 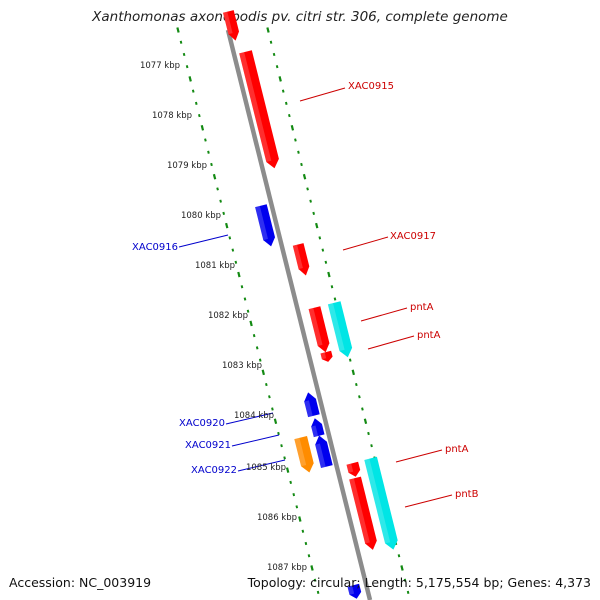 I want to click on scale-label: 1078 kbp, so click(x=172, y=116).